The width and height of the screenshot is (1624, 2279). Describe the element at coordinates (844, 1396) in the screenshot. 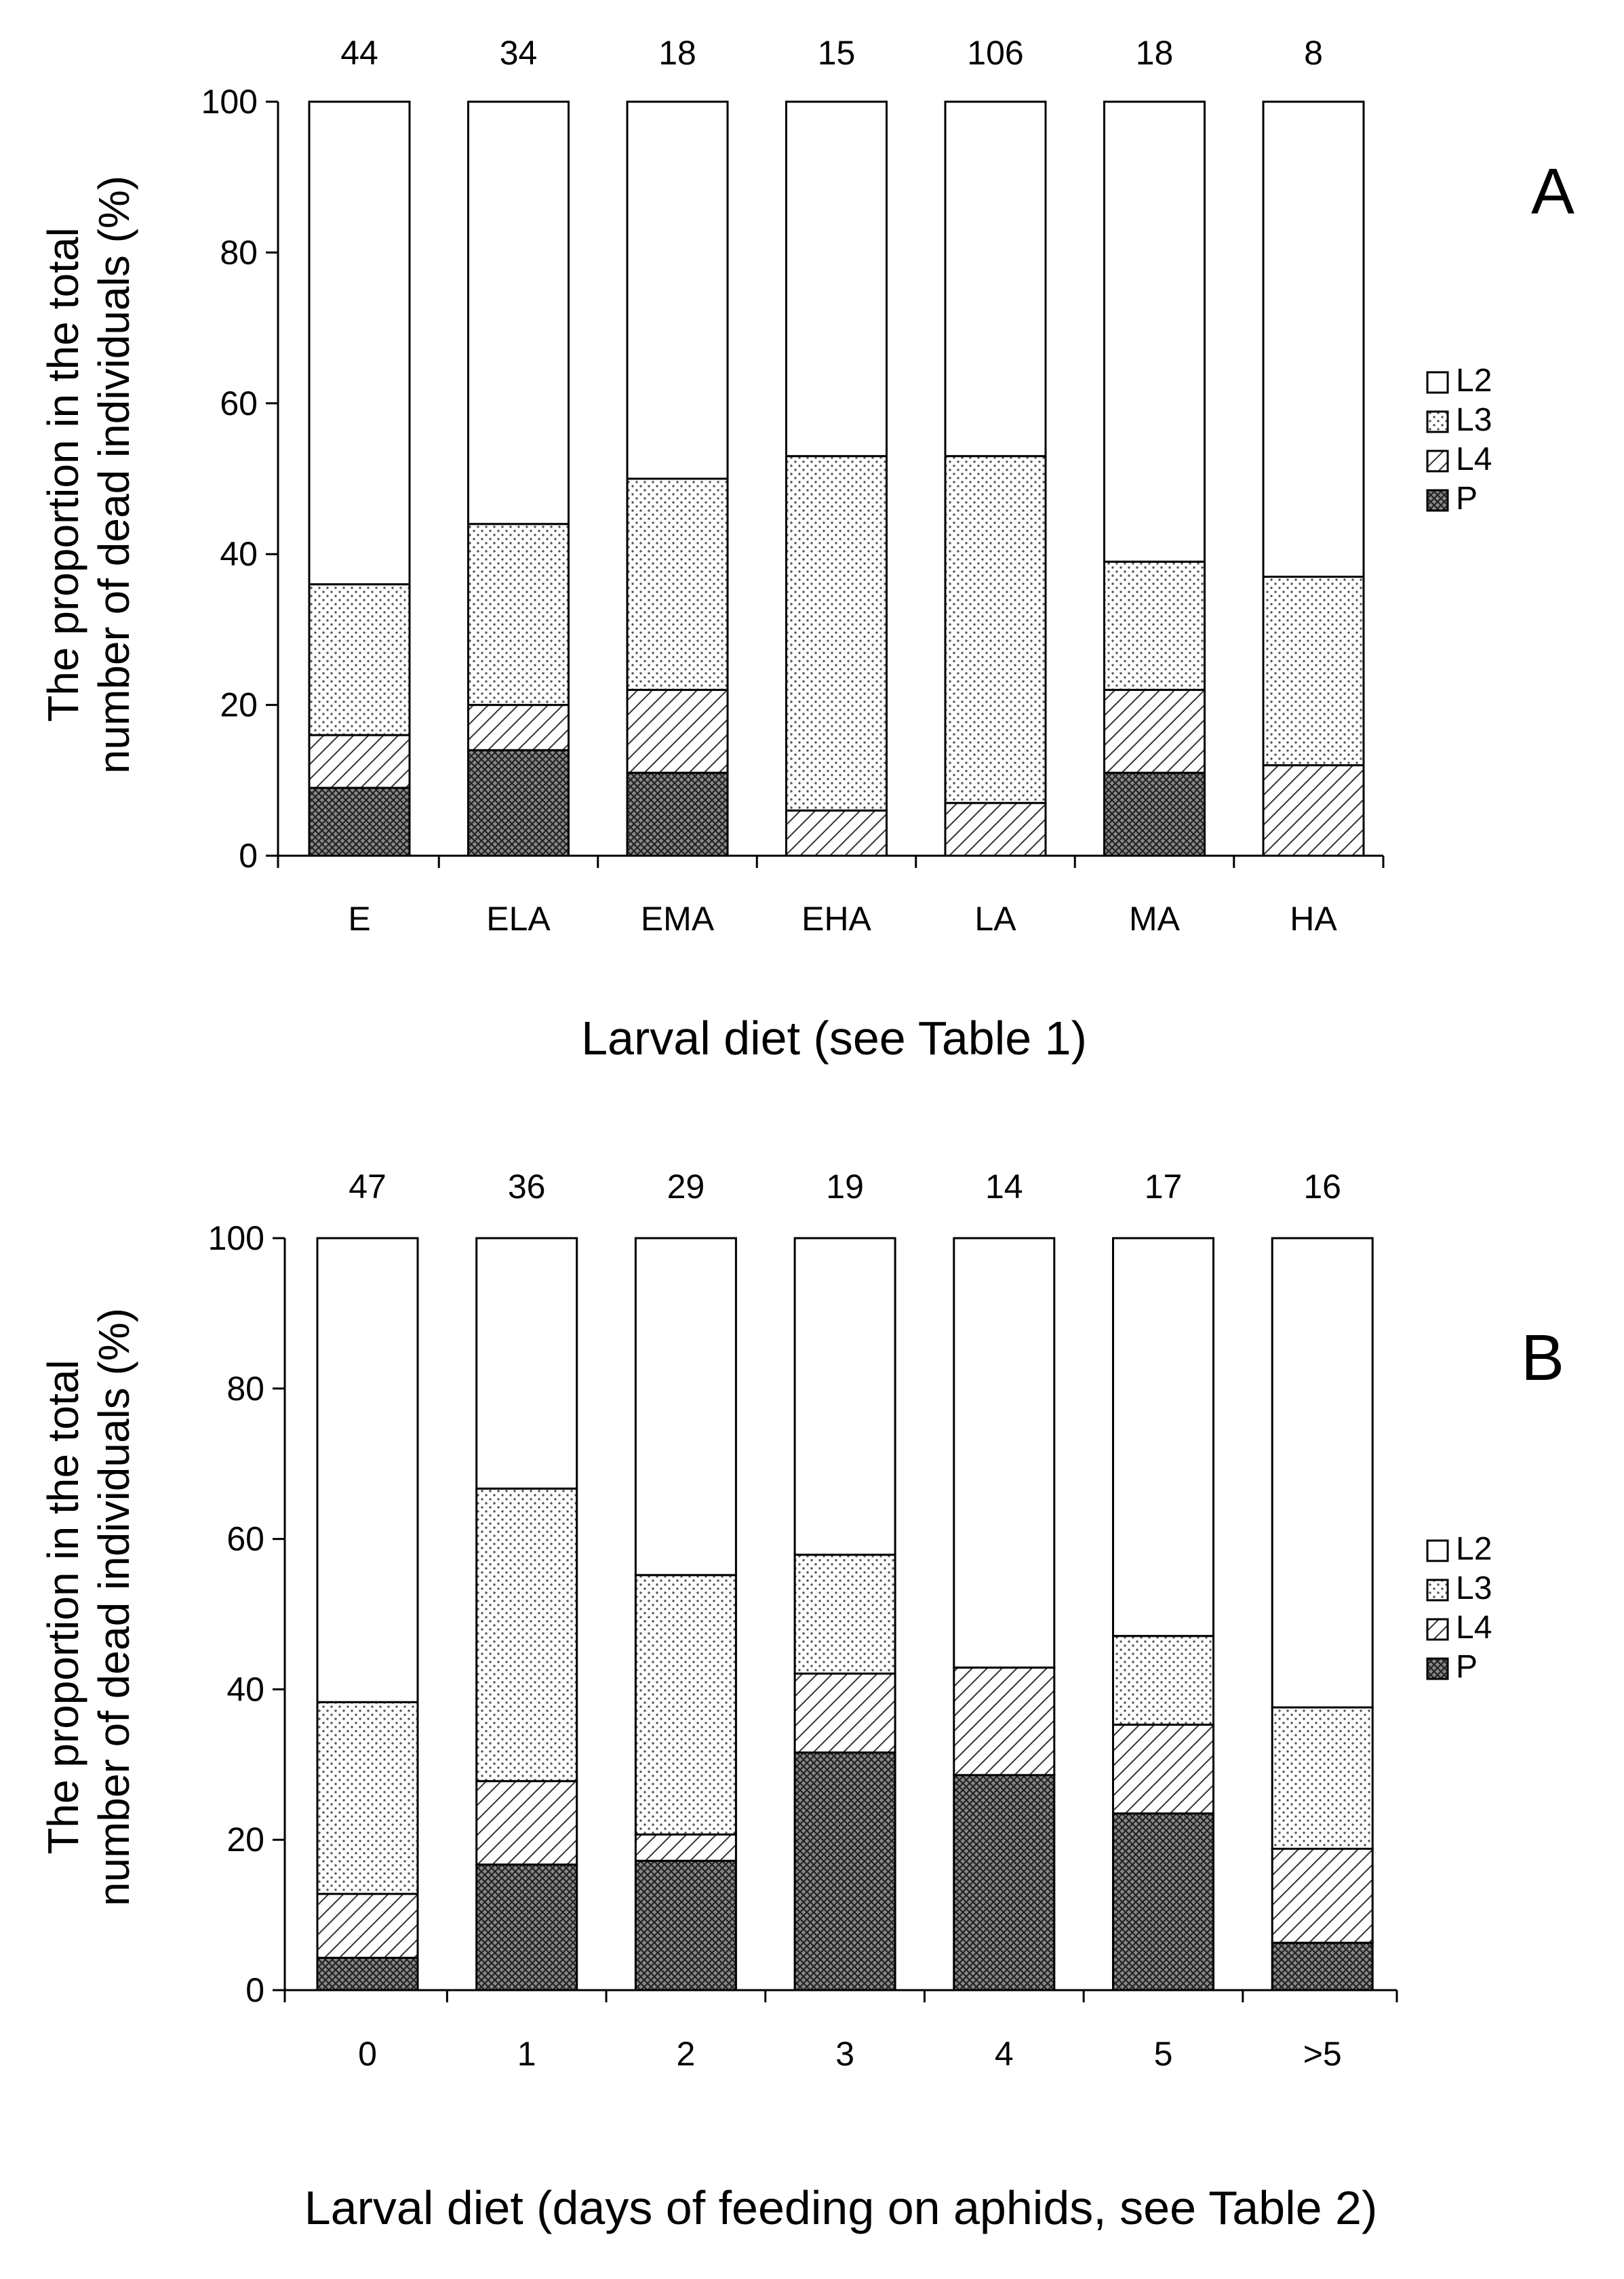

I see `bar-3-l2` at that location.